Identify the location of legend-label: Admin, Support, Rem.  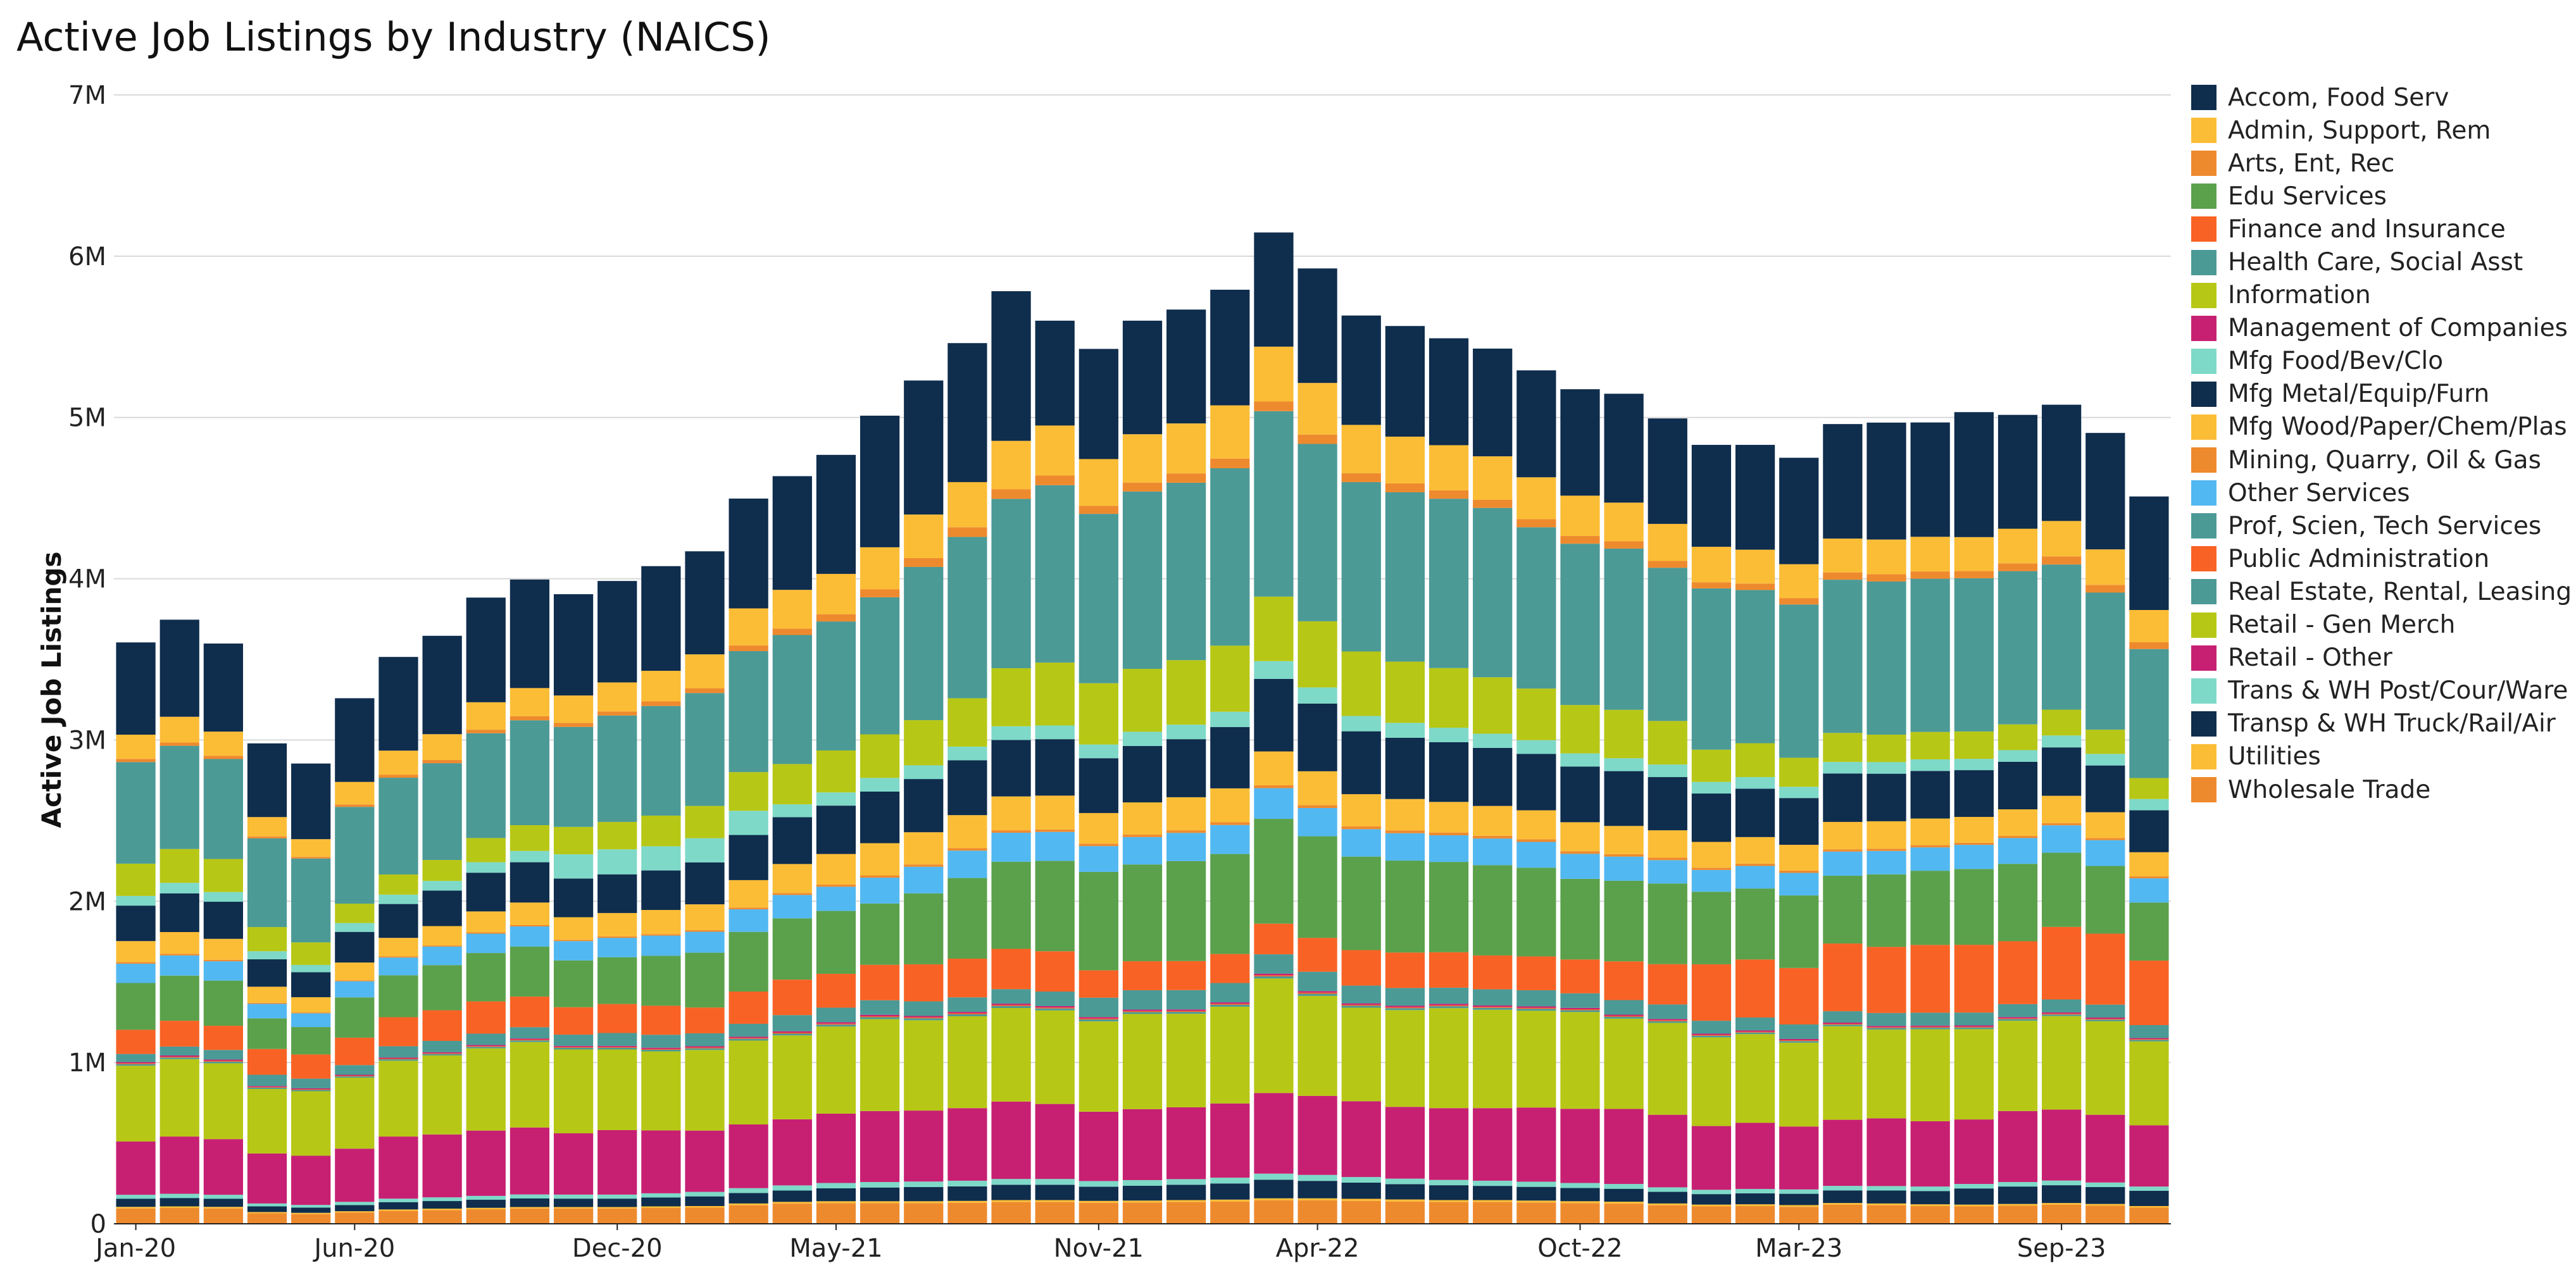
(2359, 130).